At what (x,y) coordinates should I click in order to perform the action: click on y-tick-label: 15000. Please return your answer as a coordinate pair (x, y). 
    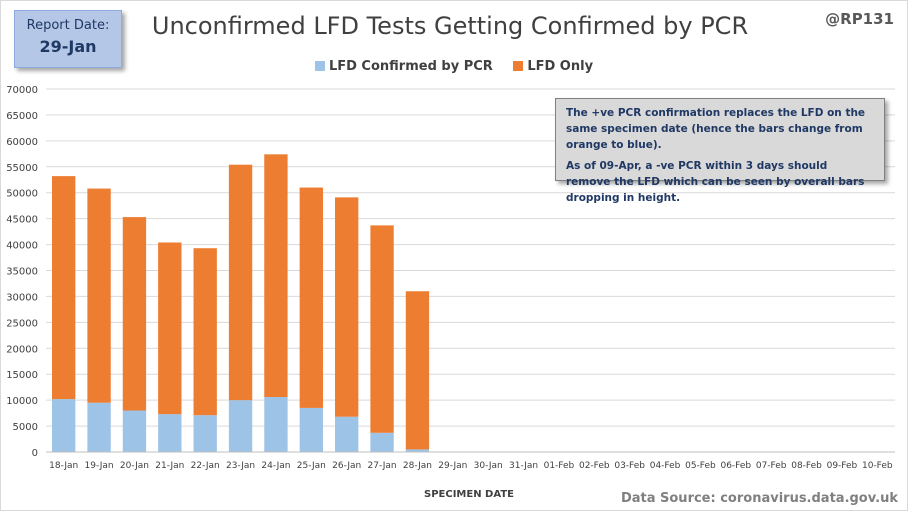
    Looking at the image, I should click on (22, 375).